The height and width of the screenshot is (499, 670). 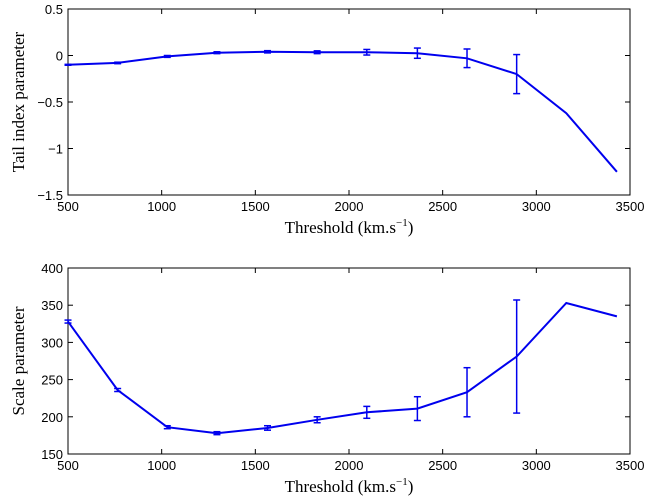 I want to click on y-tick-label: 250, so click(x=52, y=380).